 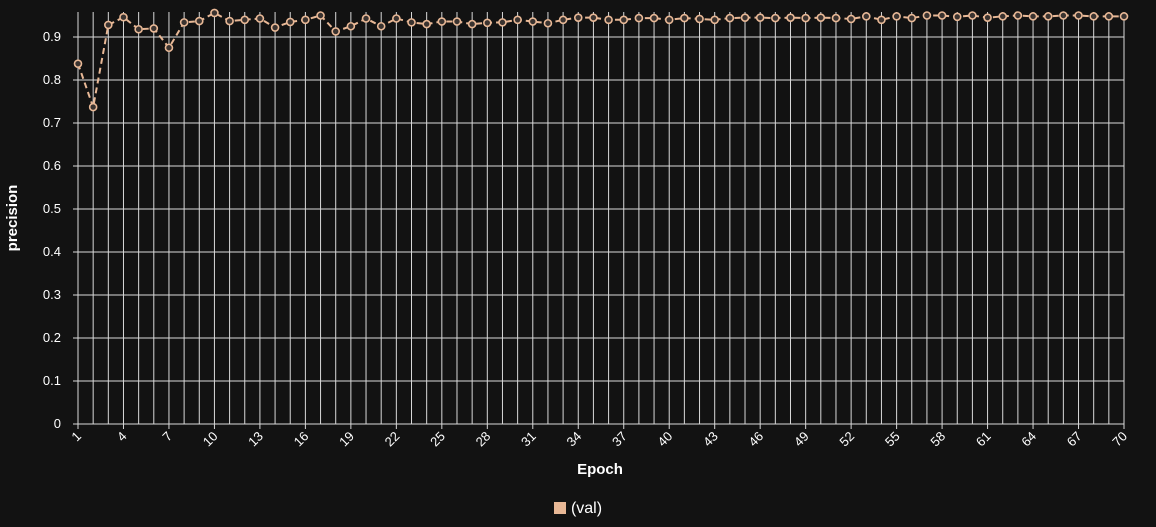 What do you see at coordinates (665, 439) in the screenshot?
I see `x-tick-label: 40` at bounding box center [665, 439].